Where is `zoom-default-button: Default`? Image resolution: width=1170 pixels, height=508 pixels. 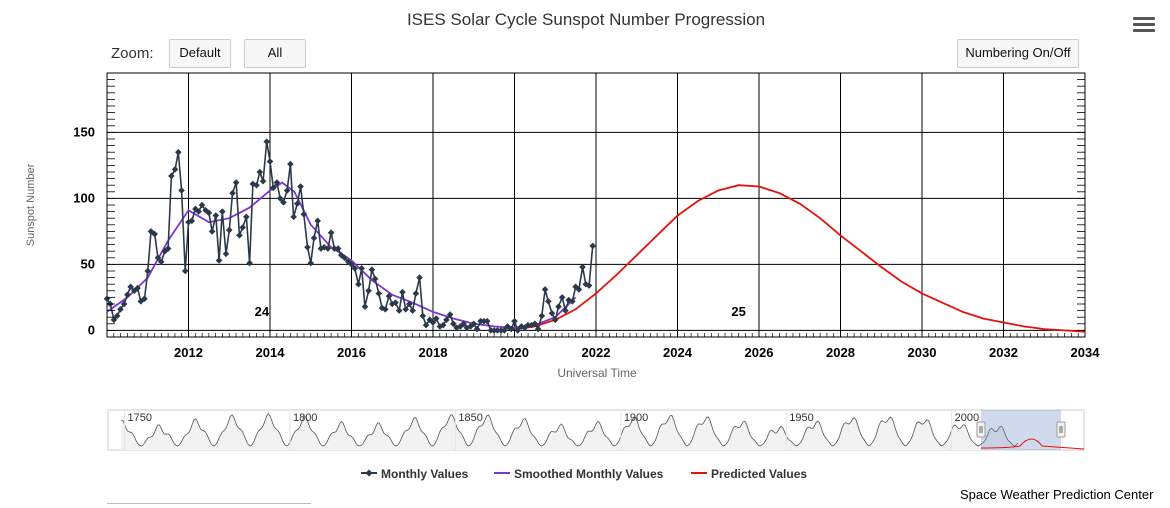
zoom-default-button: Default is located at coordinates (200, 53).